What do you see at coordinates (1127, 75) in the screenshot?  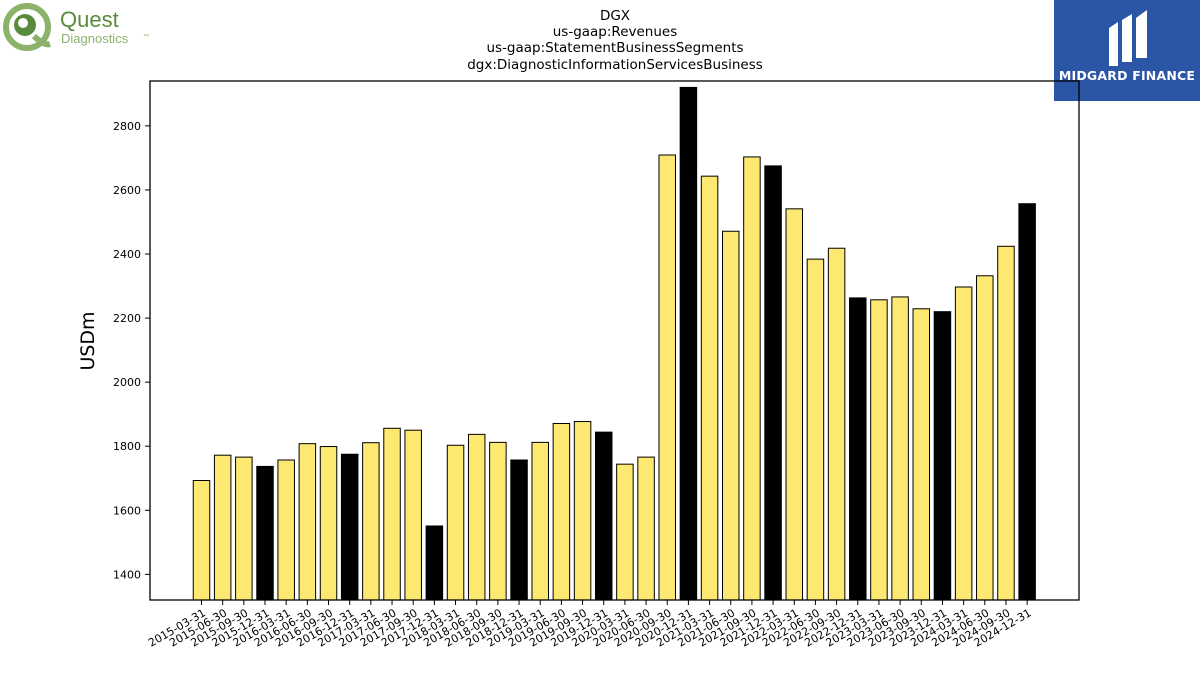 I see `midgard-logo-text: MIDGARD FINANCE` at bounding box center [1127, 75].